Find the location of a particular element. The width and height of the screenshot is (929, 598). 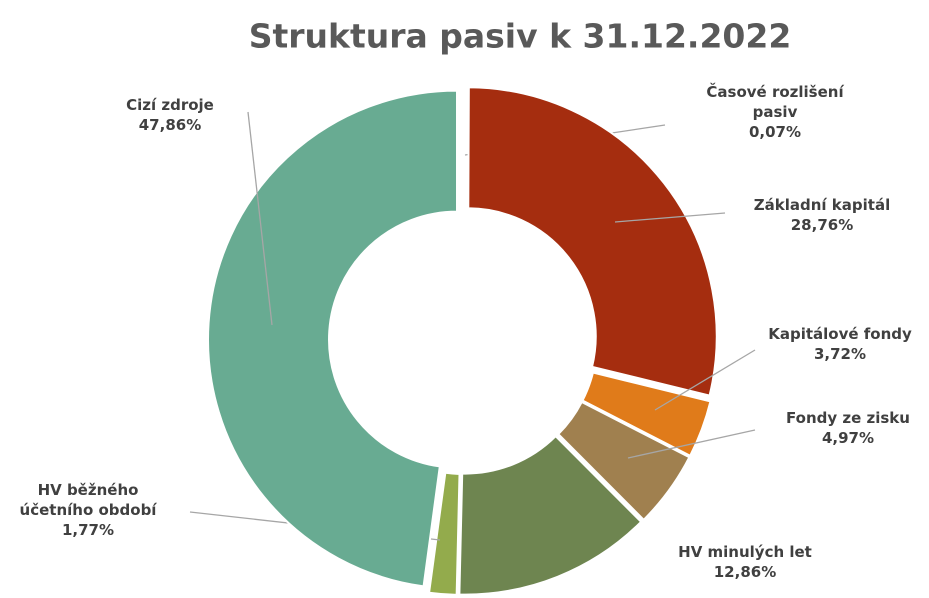

value-label: 28,76% is located at coordinates (822, 225).